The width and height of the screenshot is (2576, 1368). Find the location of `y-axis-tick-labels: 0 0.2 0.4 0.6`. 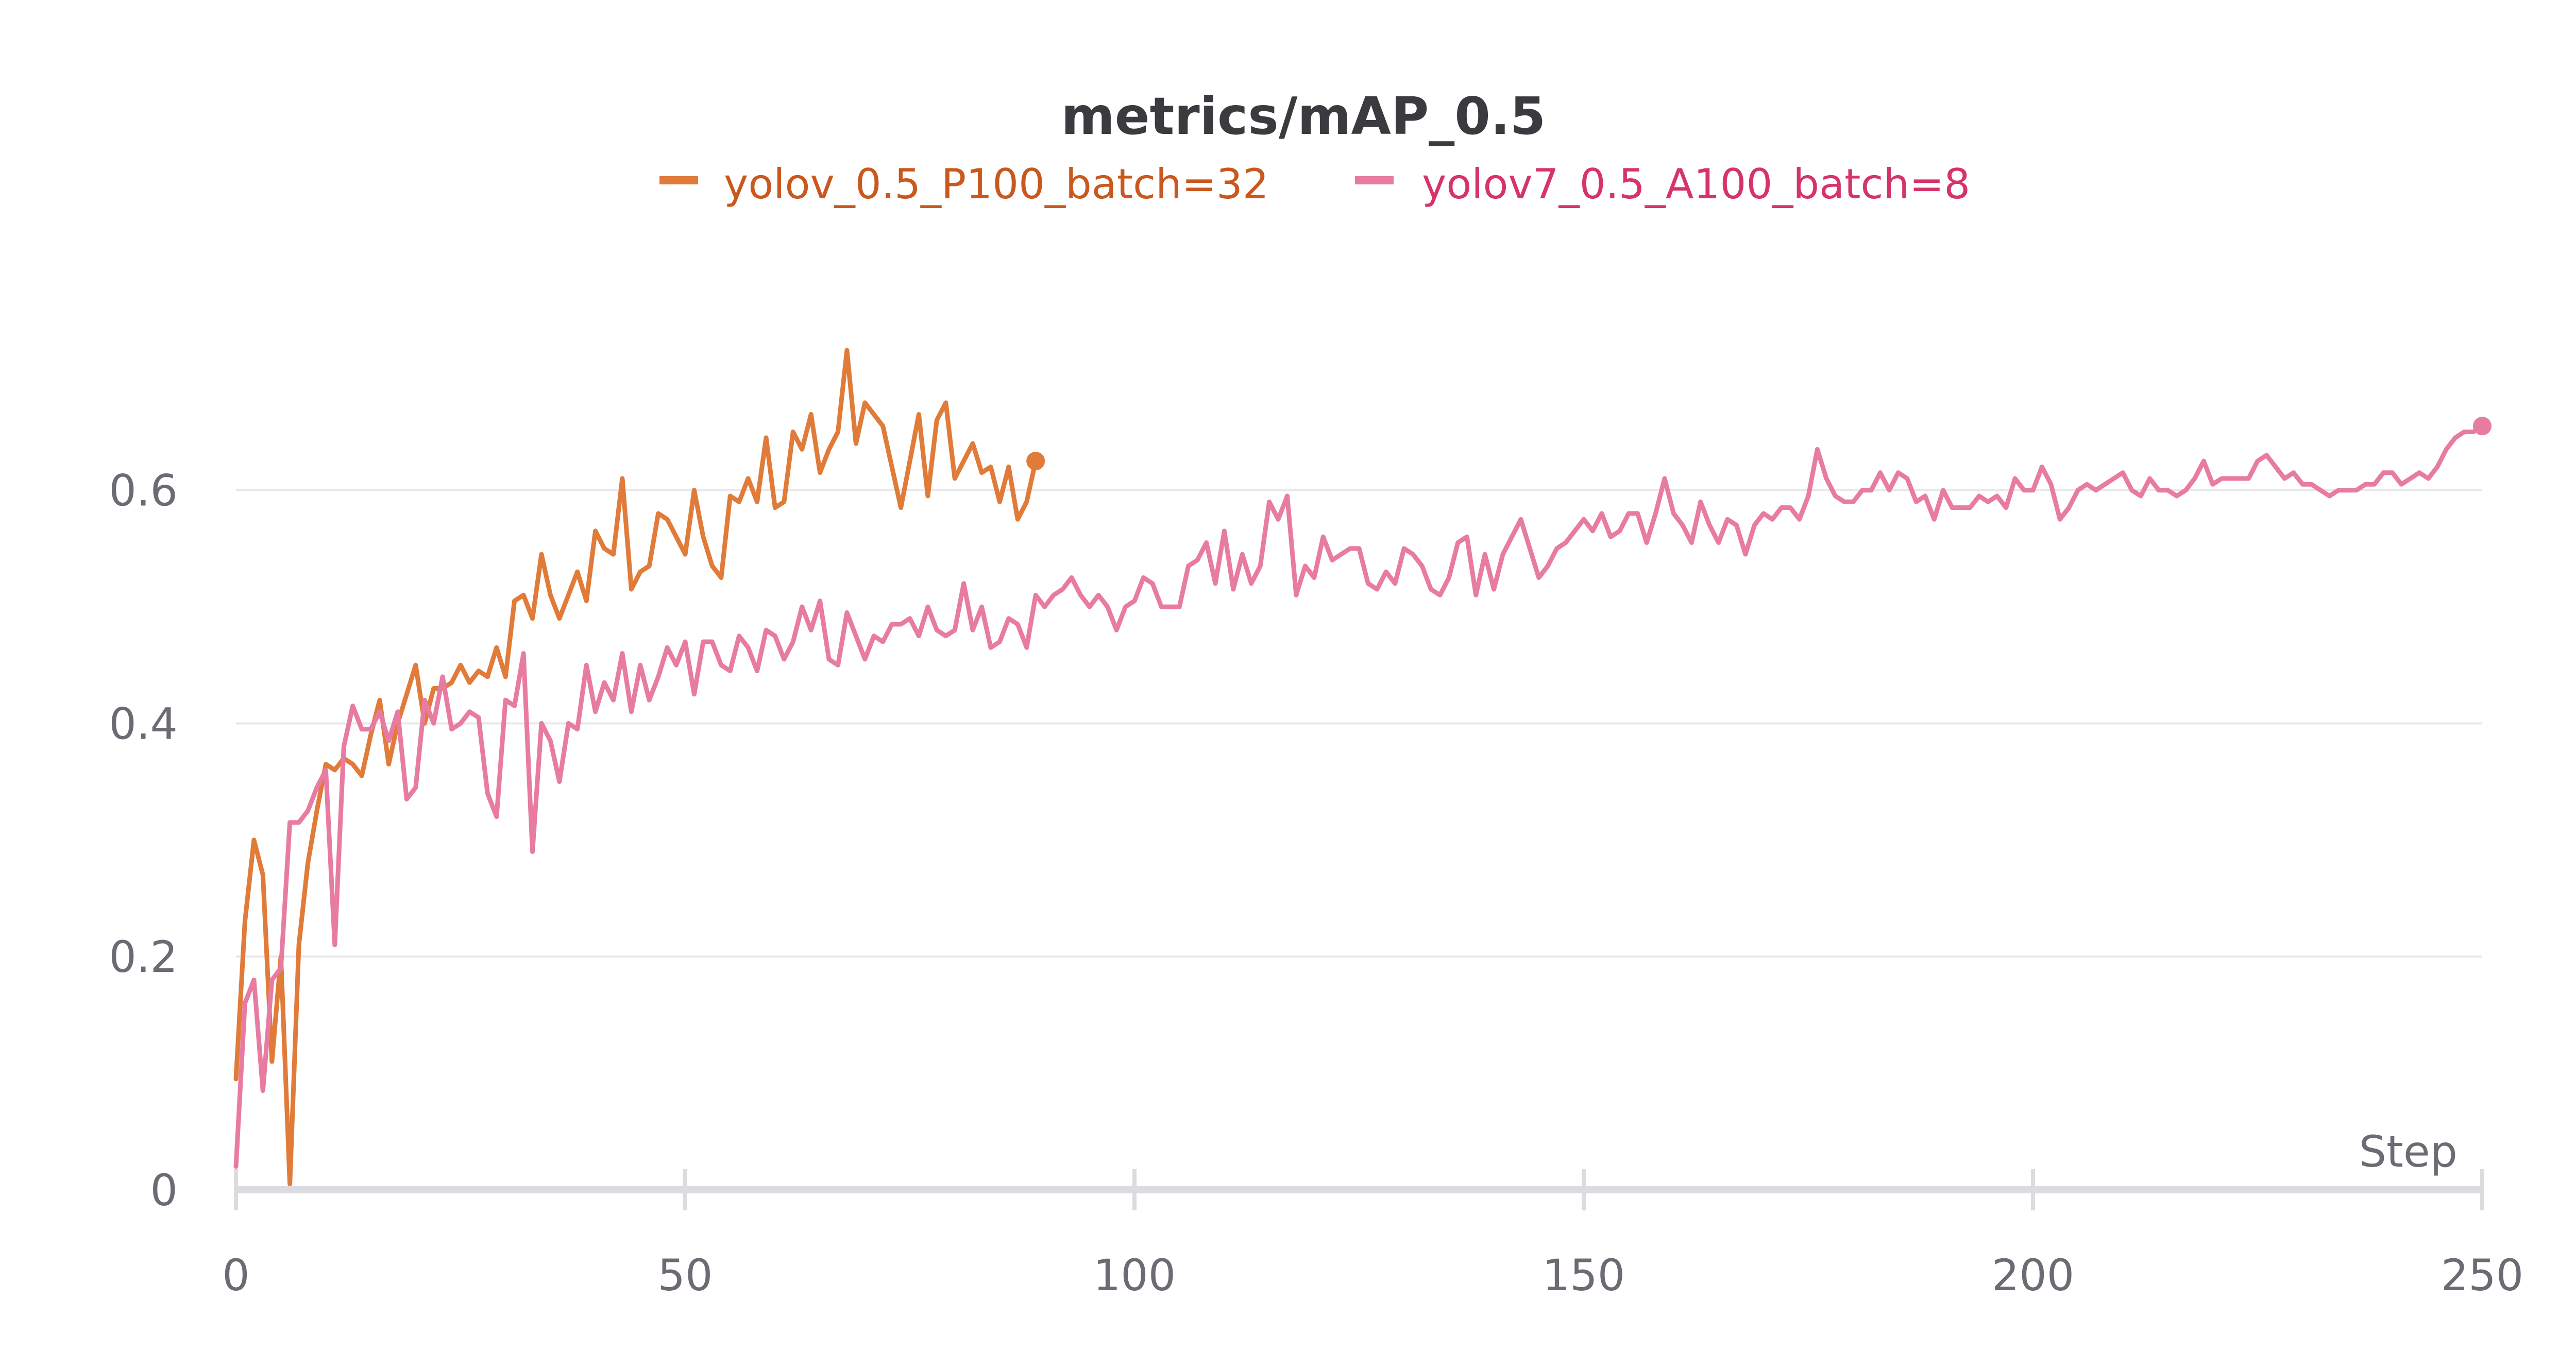

y-axis-tick-labels: 0 0.2 0.4 0.6 is located at coordinates (143, 841).